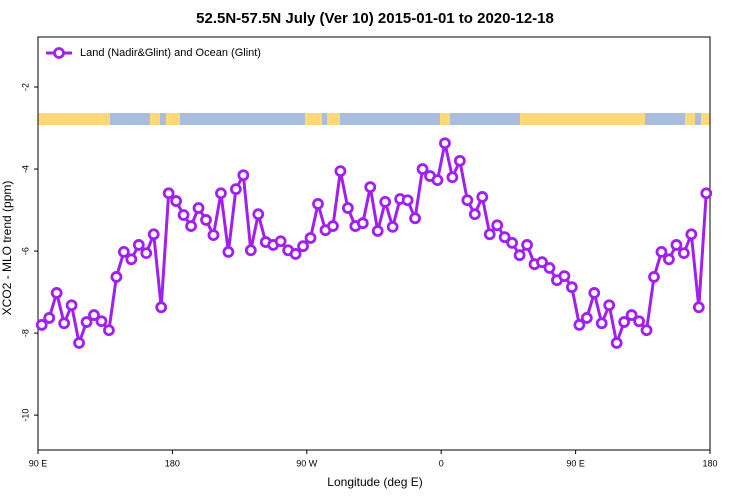 The image size is (750, 500). I want to click on land-ocean-strip, so click(374, 119).